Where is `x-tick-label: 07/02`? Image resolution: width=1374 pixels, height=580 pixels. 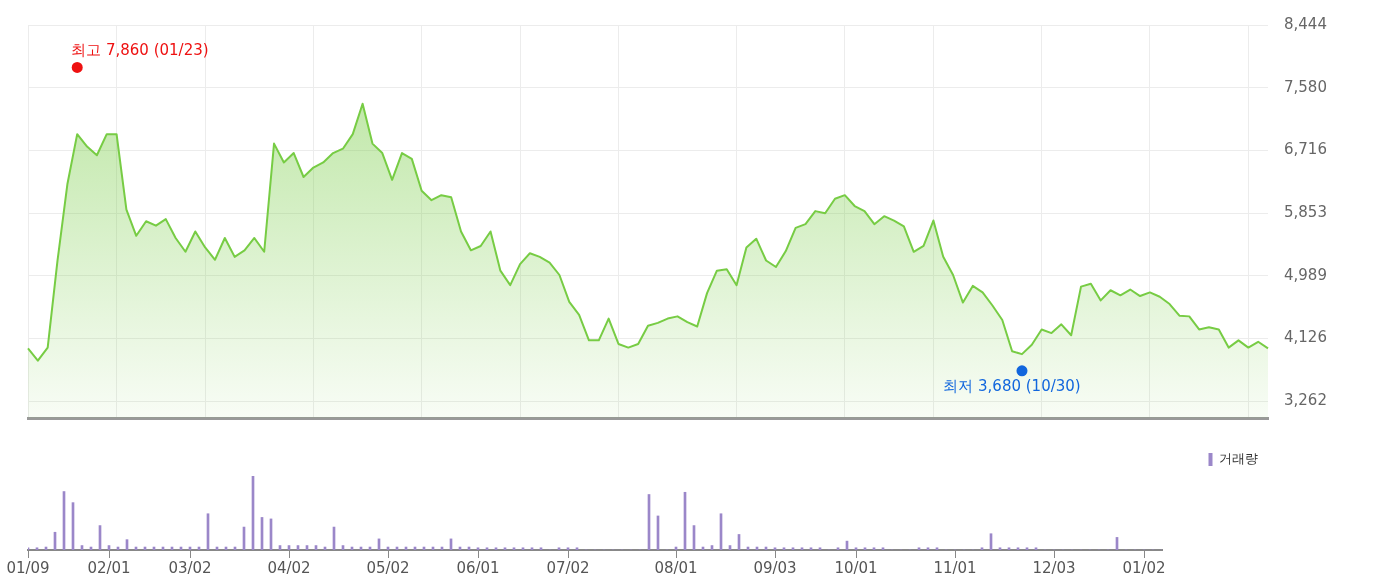
x-tick-label: 07/02 is located at coordinates (568, 567).